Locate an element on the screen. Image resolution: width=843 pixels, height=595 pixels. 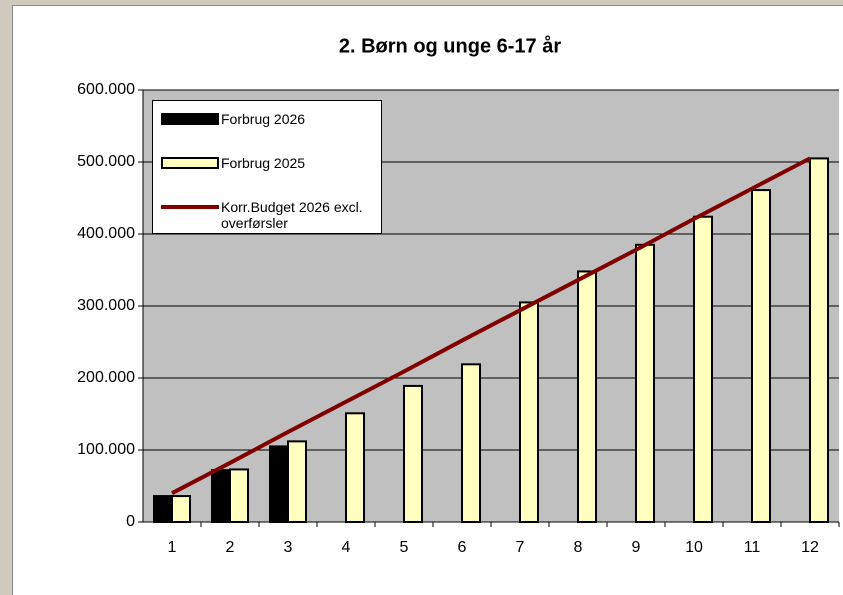
legend-label: Forbrug 2026 is located at coordinates (263, 119).